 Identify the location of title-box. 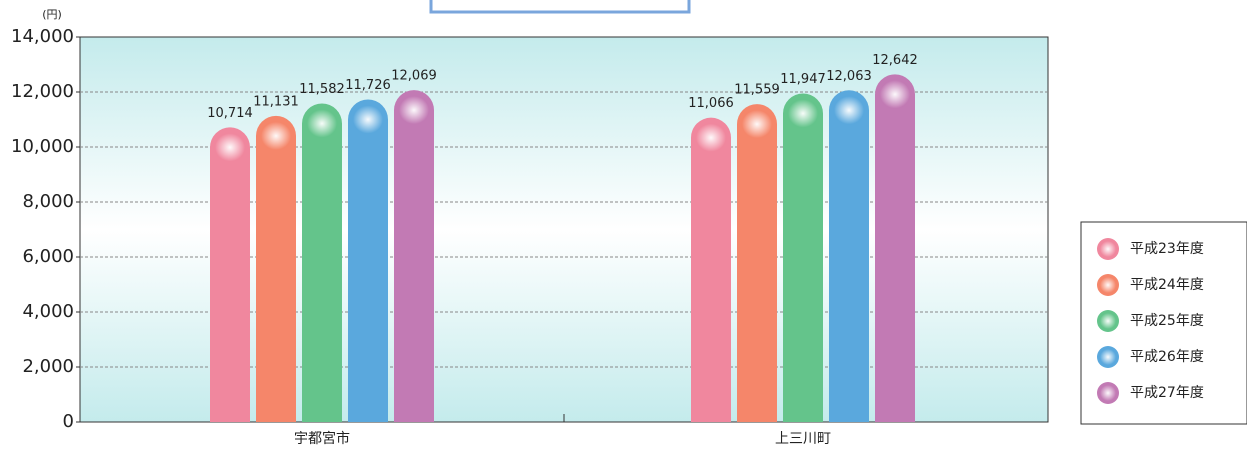
(560, 7).